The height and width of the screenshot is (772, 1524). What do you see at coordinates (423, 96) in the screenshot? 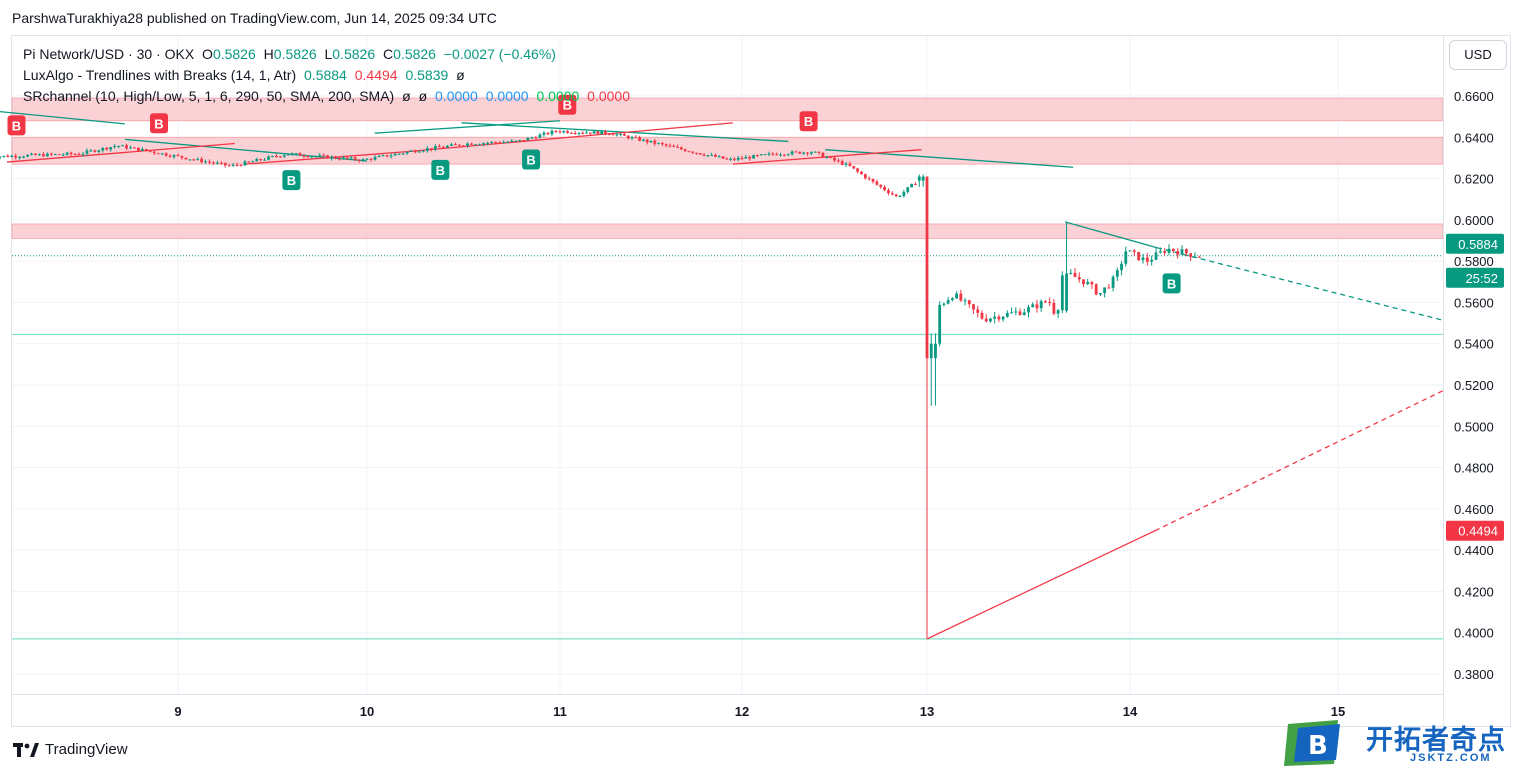
I see `indicator-srchannel-value2: ø` at bounding box center [423, 96].